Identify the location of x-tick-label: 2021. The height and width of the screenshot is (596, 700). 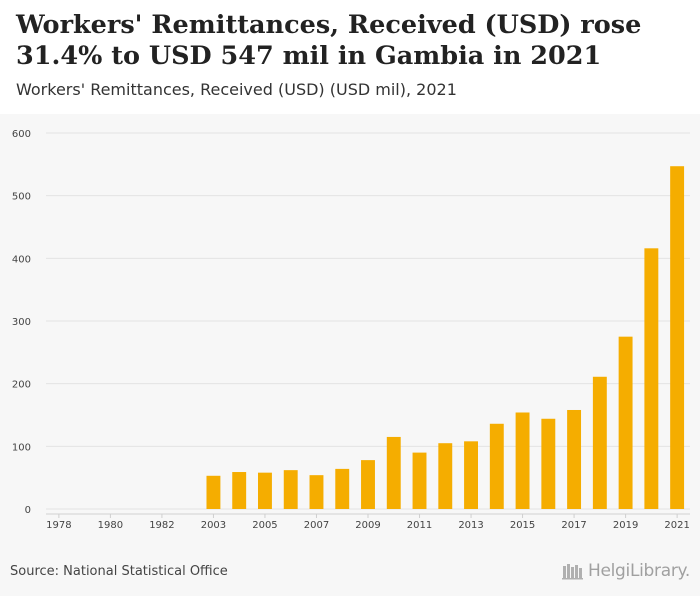
(676, 525).